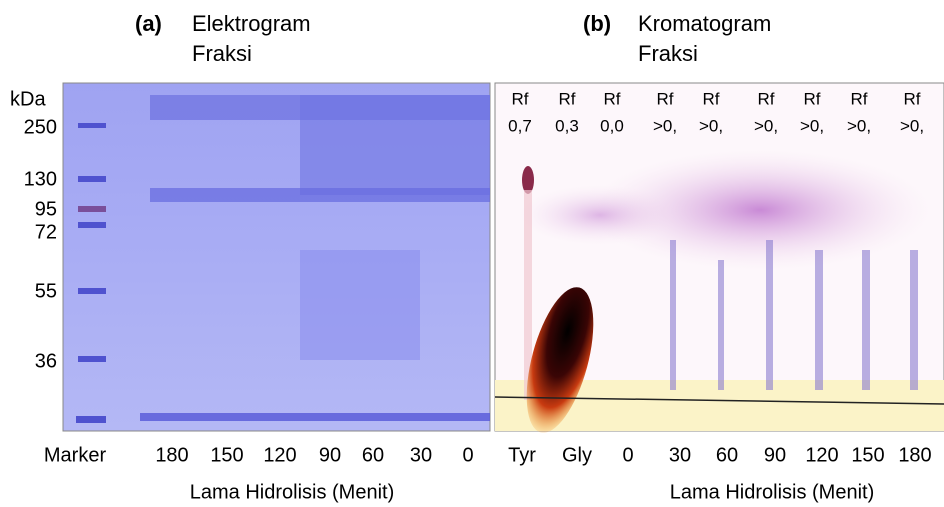 The width and height of the screenshot is (944, 507). I want to click on panel-tag: (b), so click(597, 23).